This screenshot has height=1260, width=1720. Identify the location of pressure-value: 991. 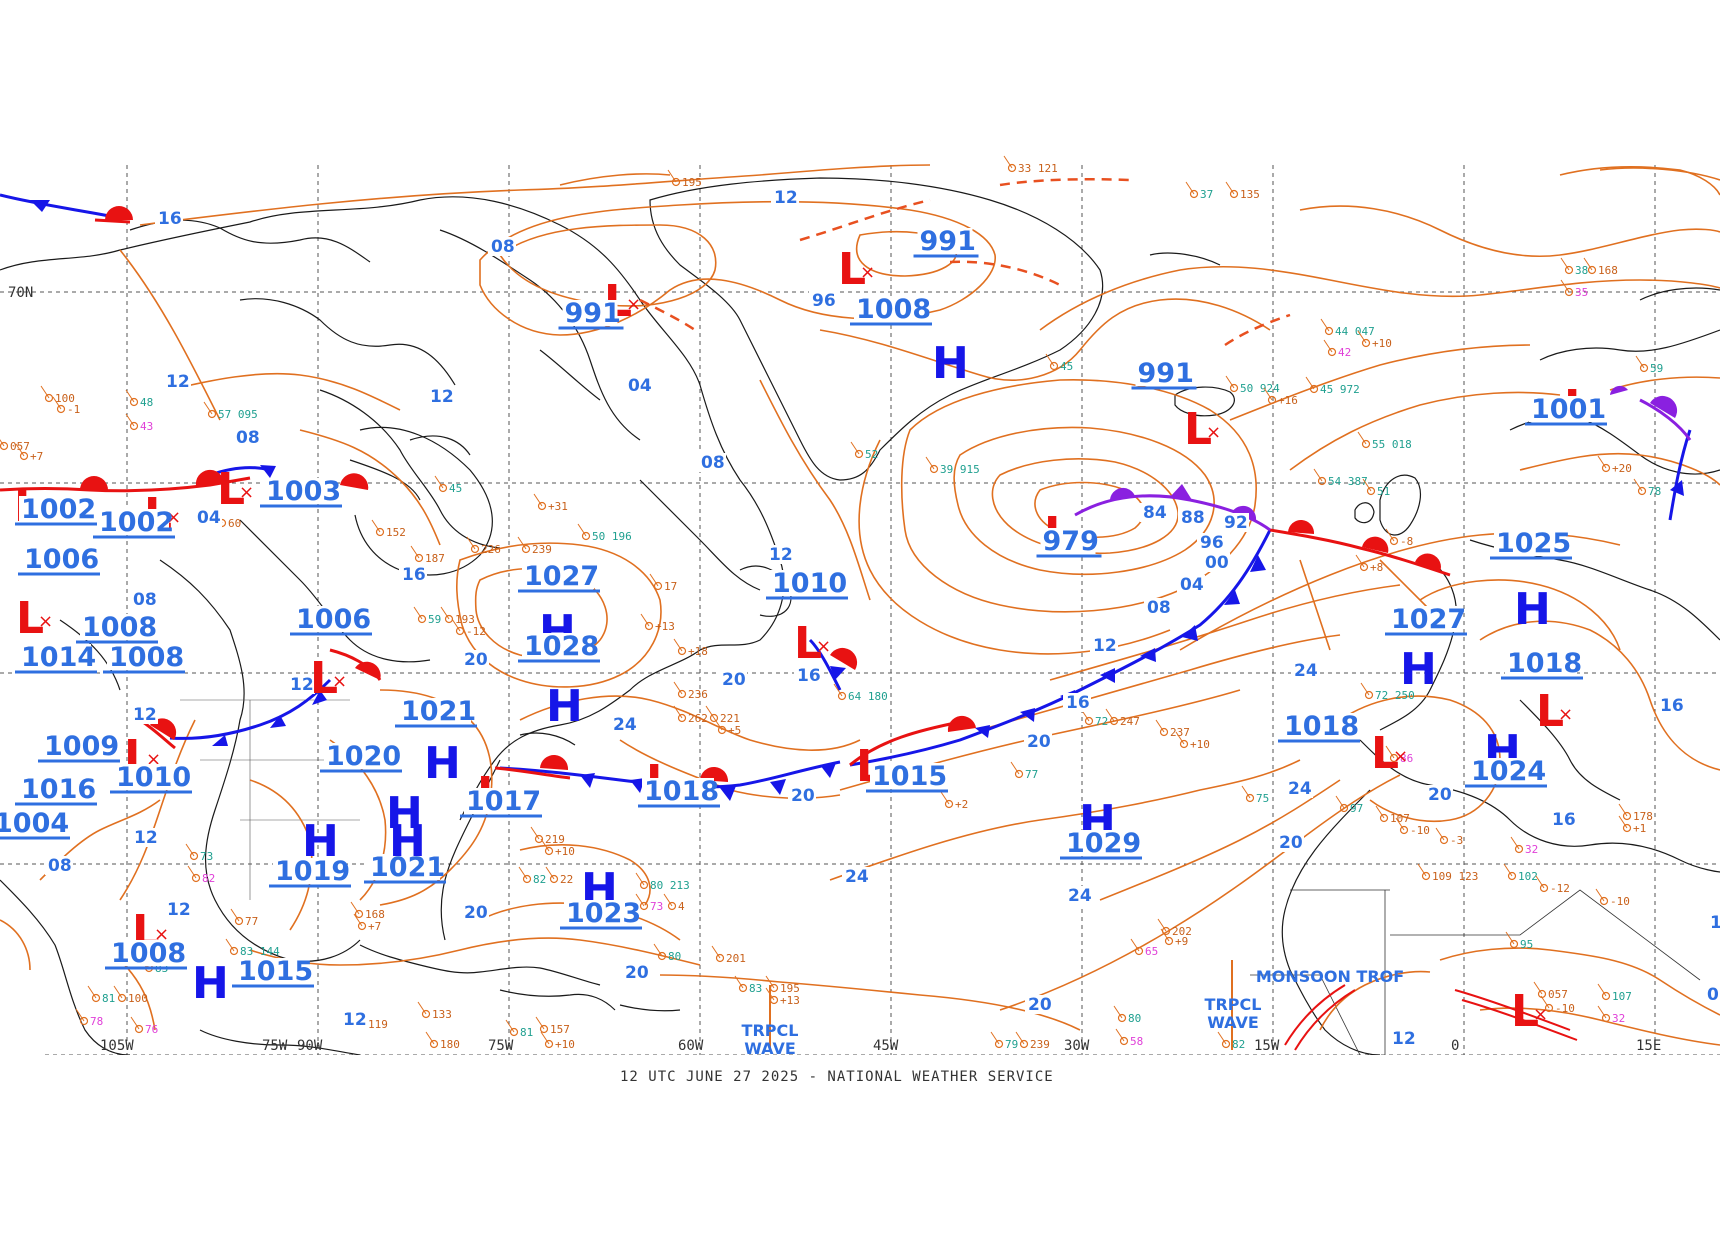
(1166, 373).